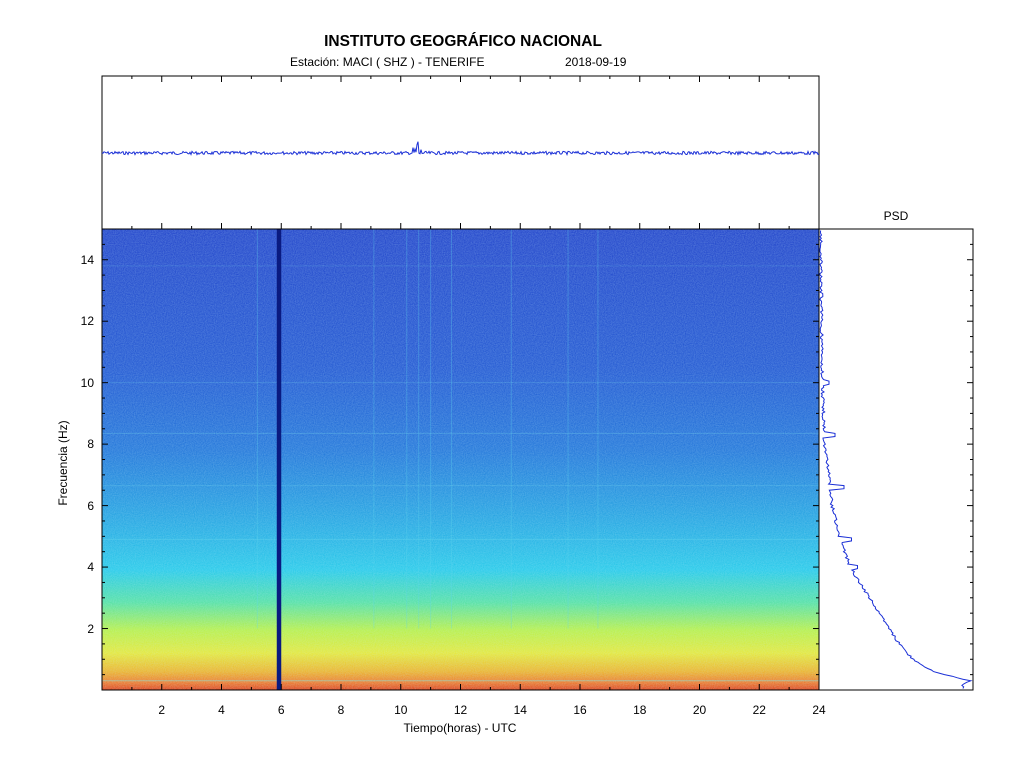  What do you see at coordinates (279, 459) in the screenshot?
I see `data-gap` at bounding box center [279, 459].